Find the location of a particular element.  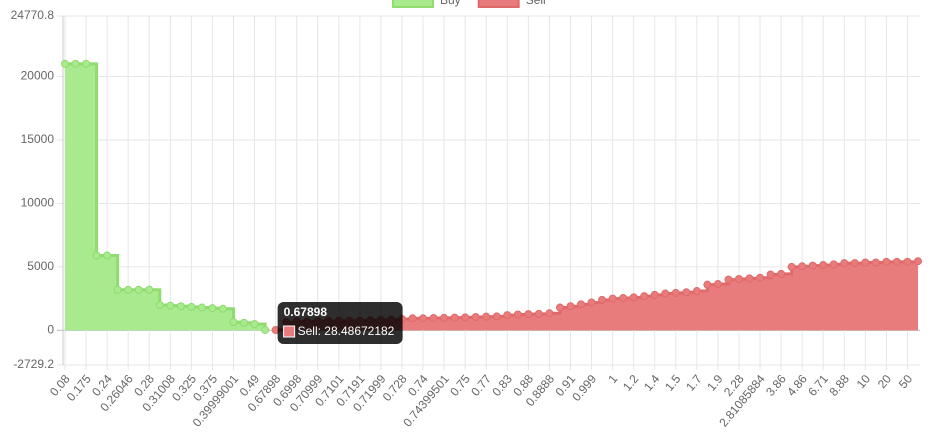

x-tick-label: 8.88 is located at coordinates (839, 385).